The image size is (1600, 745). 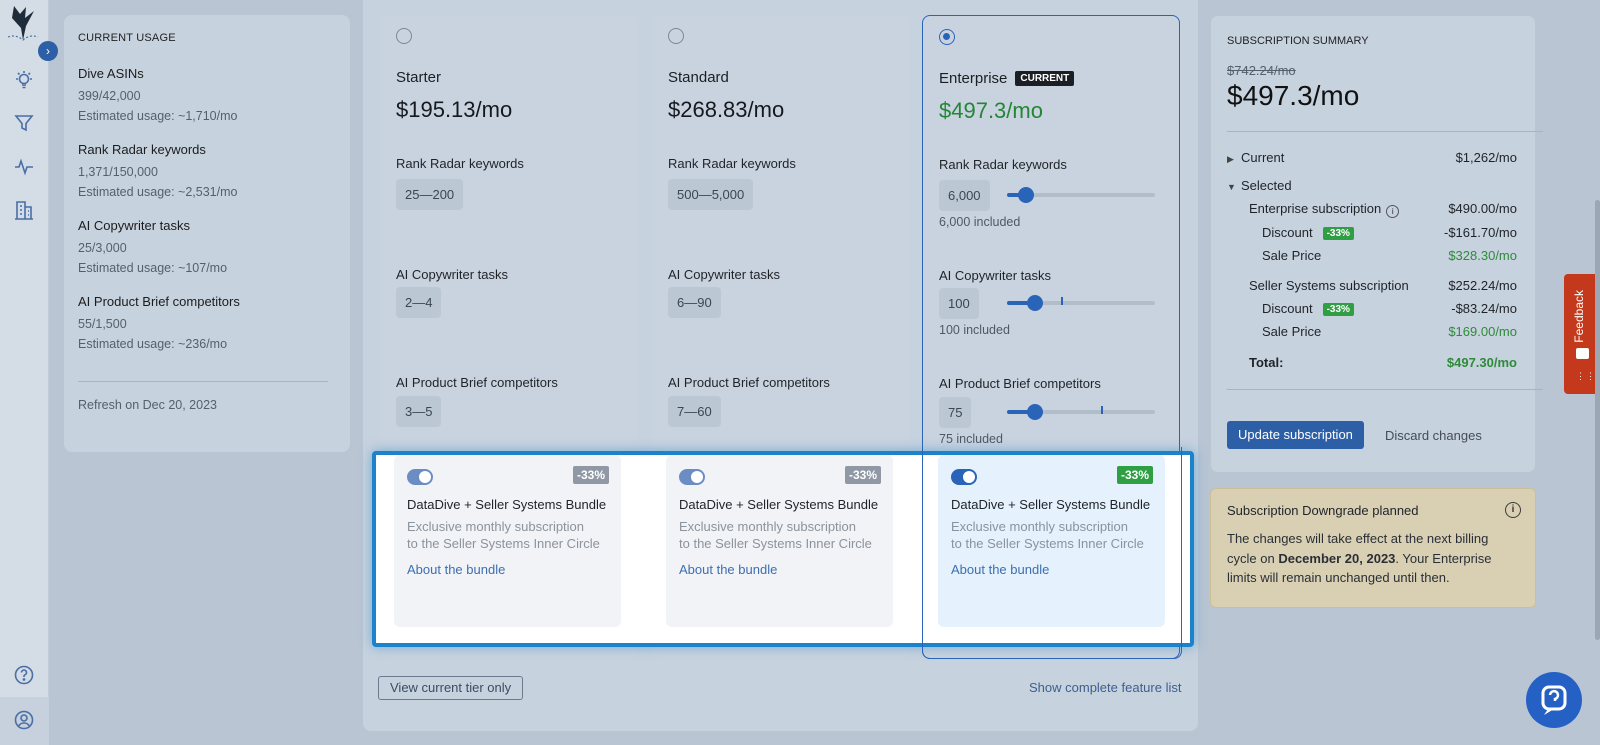 What do you see at coordinates (1480, 232) in the screenshot?
I see `enterprise-discount: -$161.70/mo` at bounding box center [1480, 232].